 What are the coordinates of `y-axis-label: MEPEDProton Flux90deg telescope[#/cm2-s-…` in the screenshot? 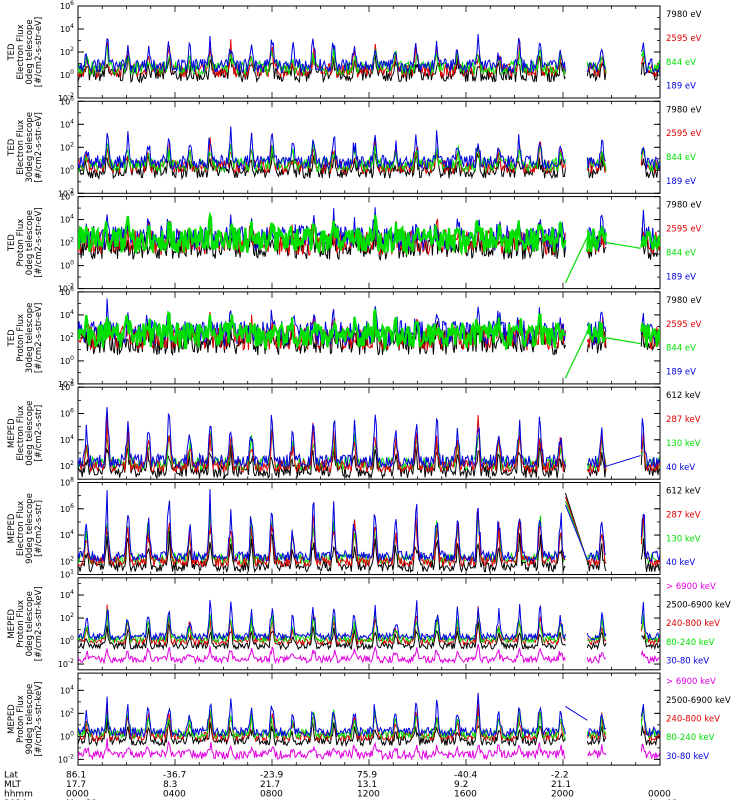 It's located at (25, 719).